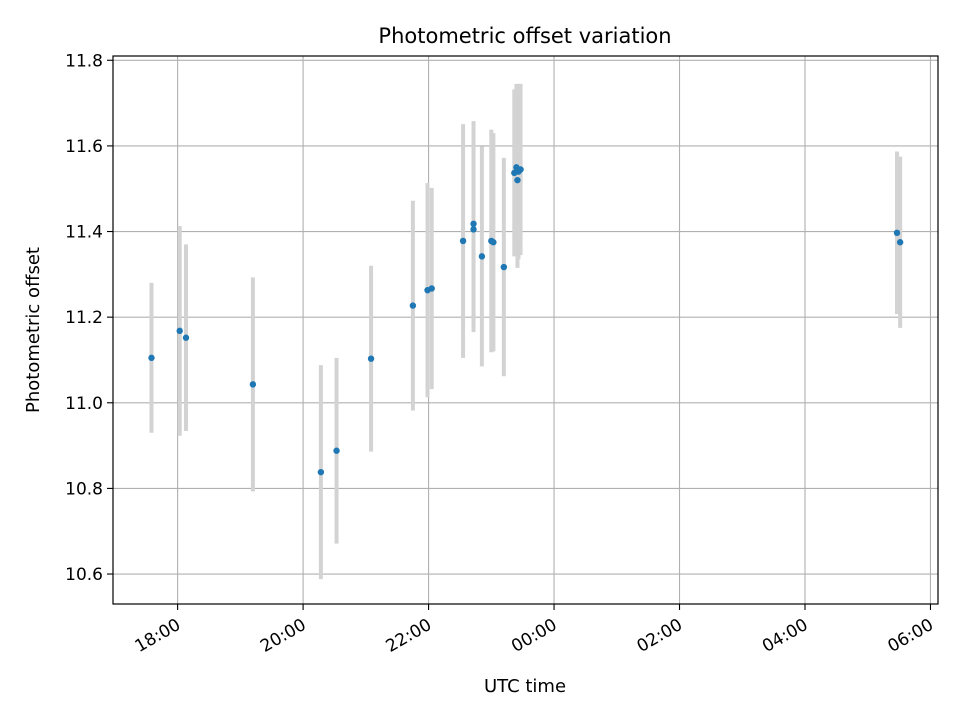  Describe the element at coordinates (84, 404) in the screenshot. I see `y-tick-label: 11.0` at that location.